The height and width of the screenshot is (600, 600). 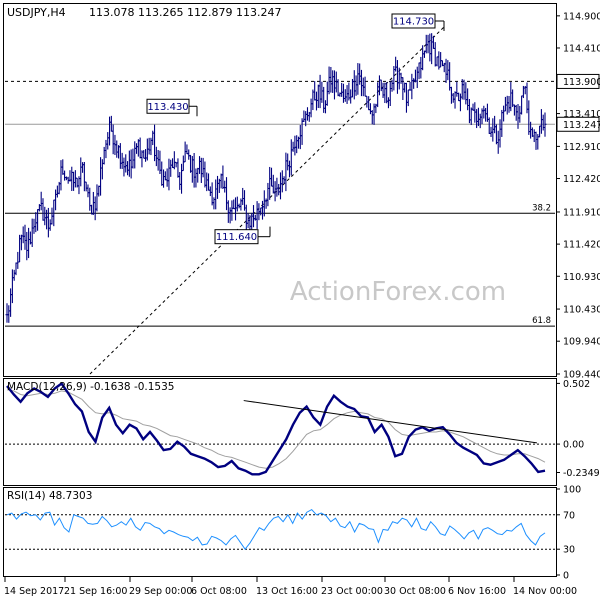 I want to click on price-y-tick-label: 112.910, so click(x=581, y=147).